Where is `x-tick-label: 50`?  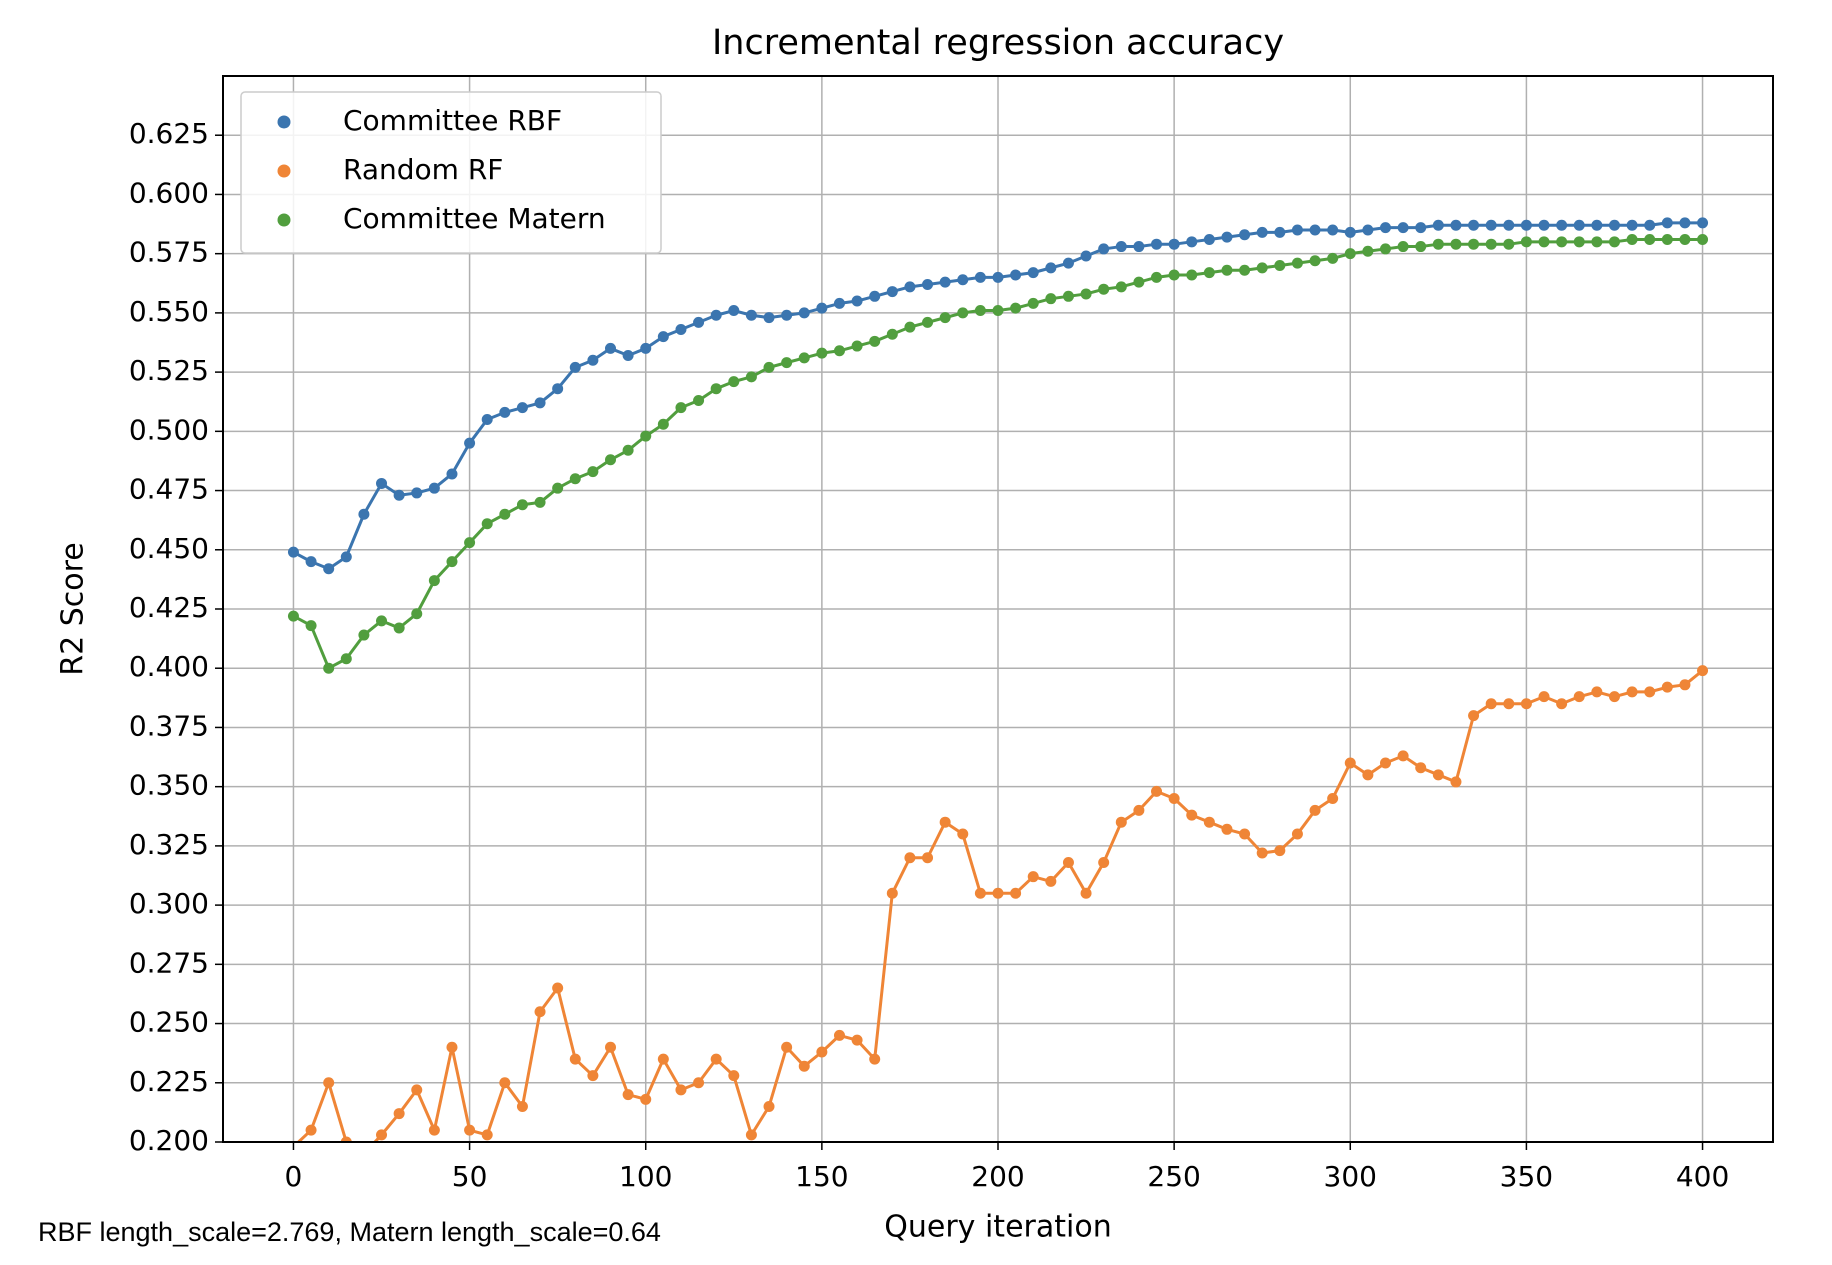 x-tick-label: 50 is located at coordinates (470, 1176).